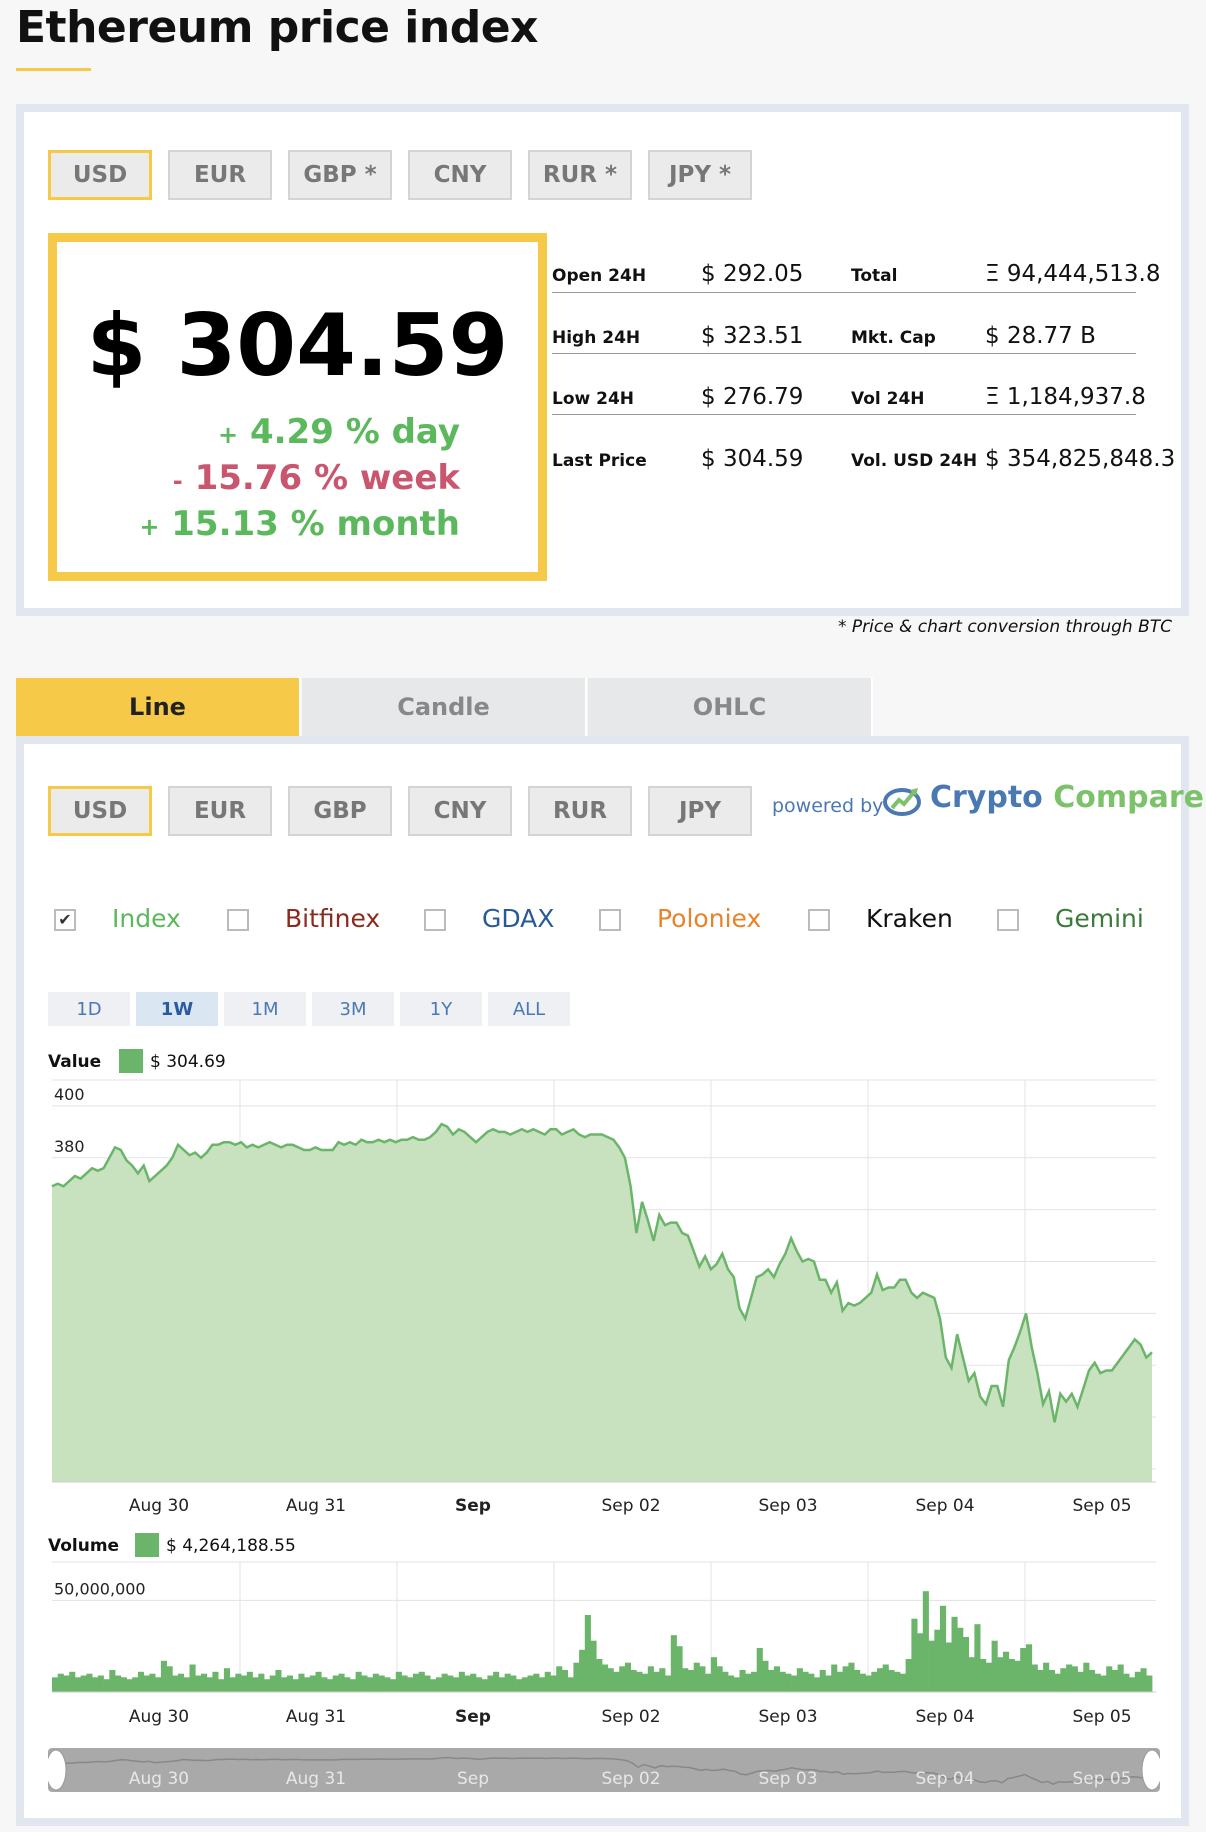 The image size is (1206, 1832). Describe the element at coordinates (604, 1770) in the screenshot. I see `range-navigator: Aug 30 Aug 31 Sep Sep 02 Sep 03 Sep 04 Sep 05` at that location.